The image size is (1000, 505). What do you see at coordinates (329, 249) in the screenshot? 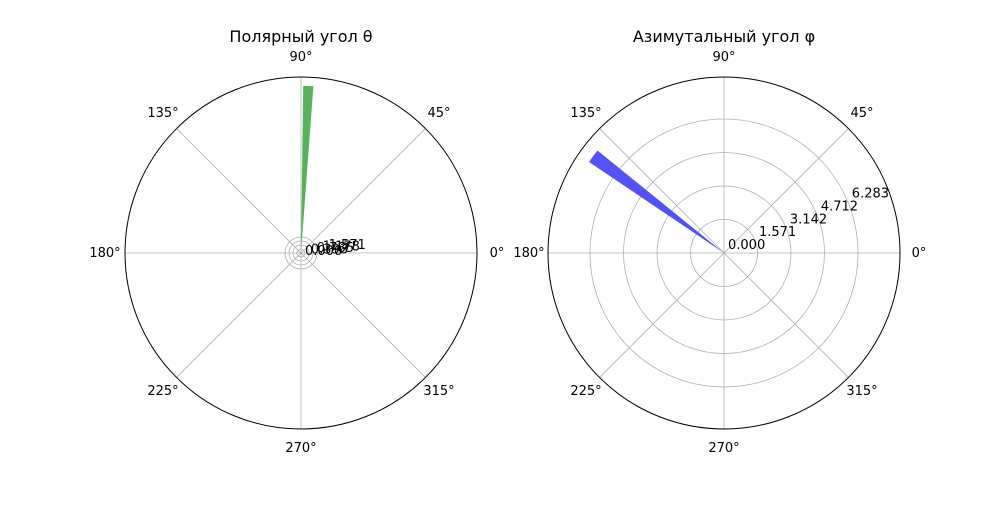
I see `radial-tick-label: 0.393` at bounding box center [329, 249].